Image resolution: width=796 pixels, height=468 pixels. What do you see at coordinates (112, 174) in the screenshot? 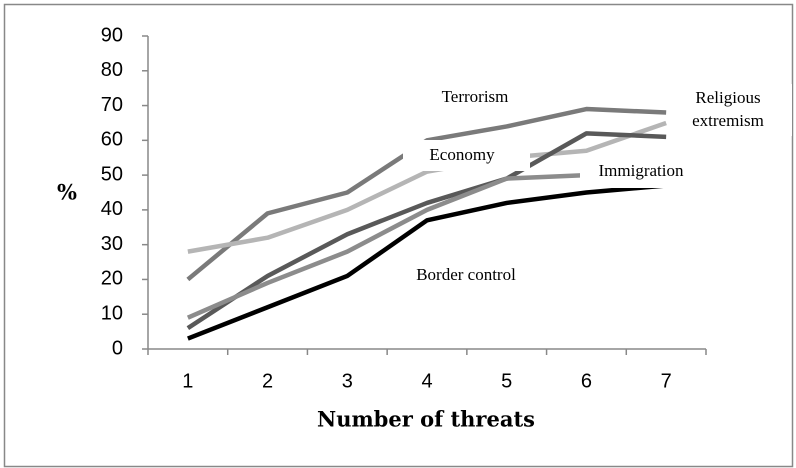
I see `y-tick-label: 50` at bounding box center [112, 174].